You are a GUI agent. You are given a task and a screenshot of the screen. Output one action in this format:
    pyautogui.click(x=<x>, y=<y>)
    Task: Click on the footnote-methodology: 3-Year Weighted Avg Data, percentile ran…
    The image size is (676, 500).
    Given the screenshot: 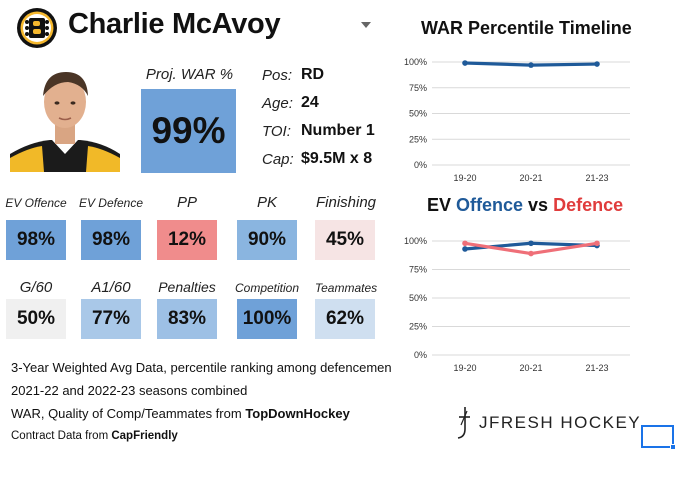 What is the action you would take?
    pyautogui.click(x=201, y=367)
    